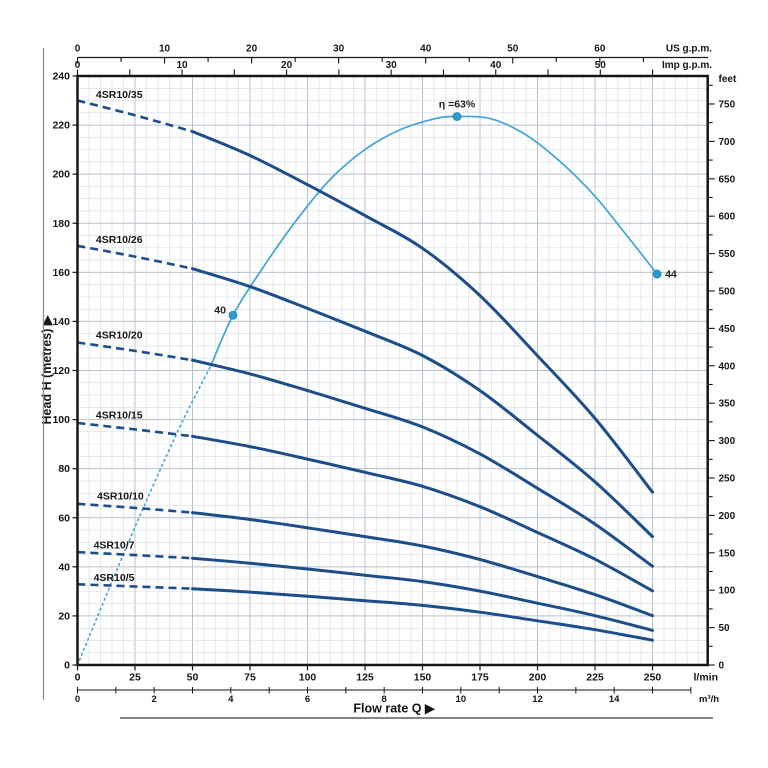 The image size is (768, 768). I want to click on m3h-tick-label: 0, so click(77, 699).